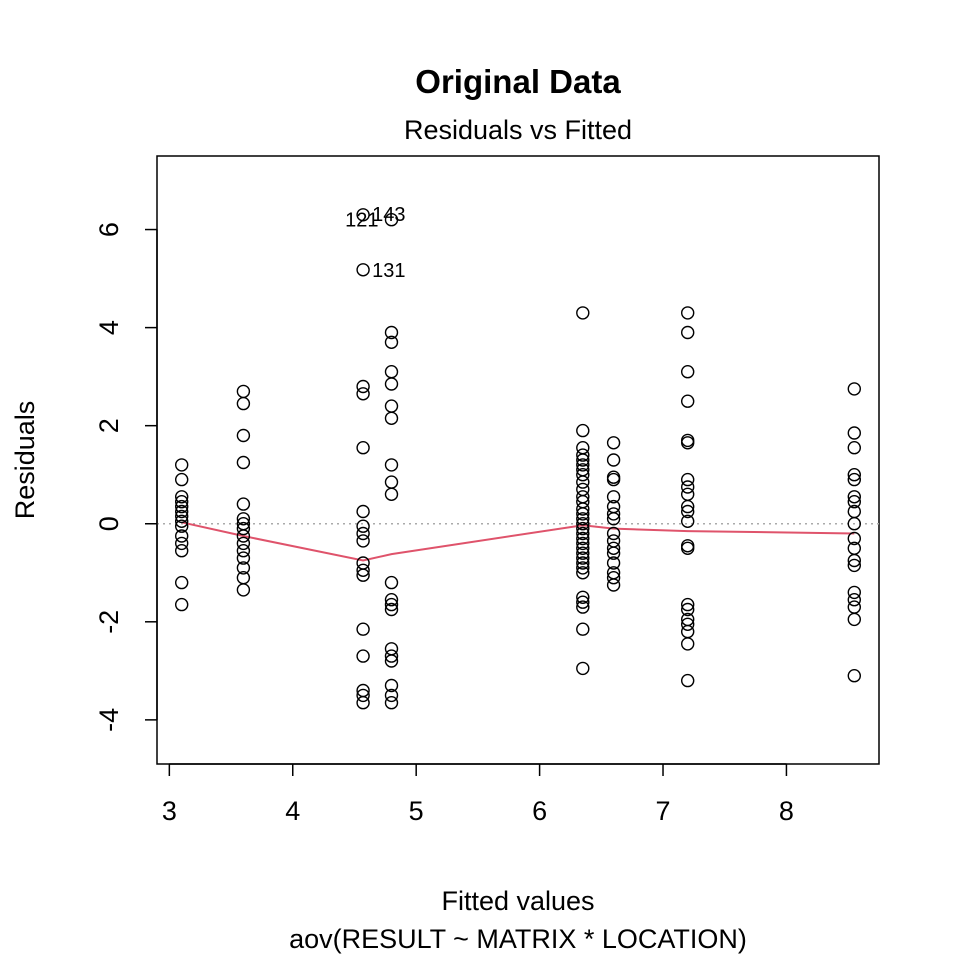 This screenshot has height=960, width=960. I want to click on x-tick-label: 6, so click(539, 811).